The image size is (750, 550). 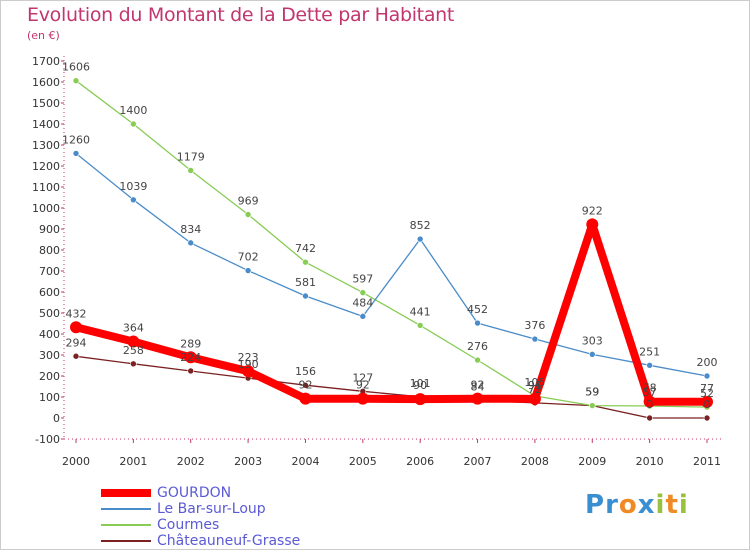 I want to click on y-tick-label: 0, so click(x=56, y=418).